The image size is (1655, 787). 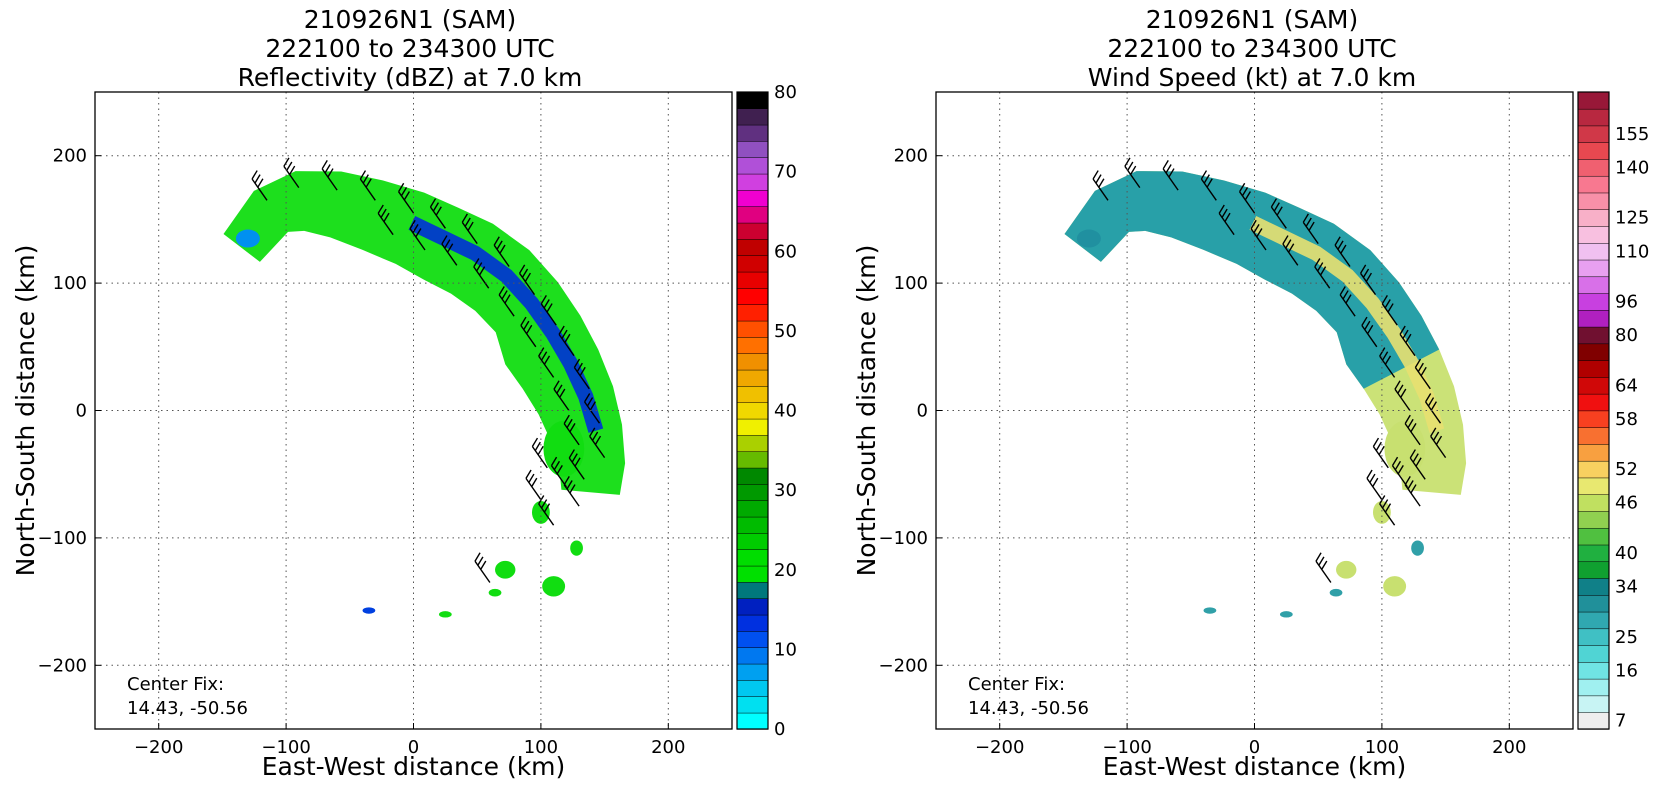 What do you see at coordinates (1626, 503) in the screenshot?
I see `colorbar-tick-label: 46` at bounding box center [1626, 503].